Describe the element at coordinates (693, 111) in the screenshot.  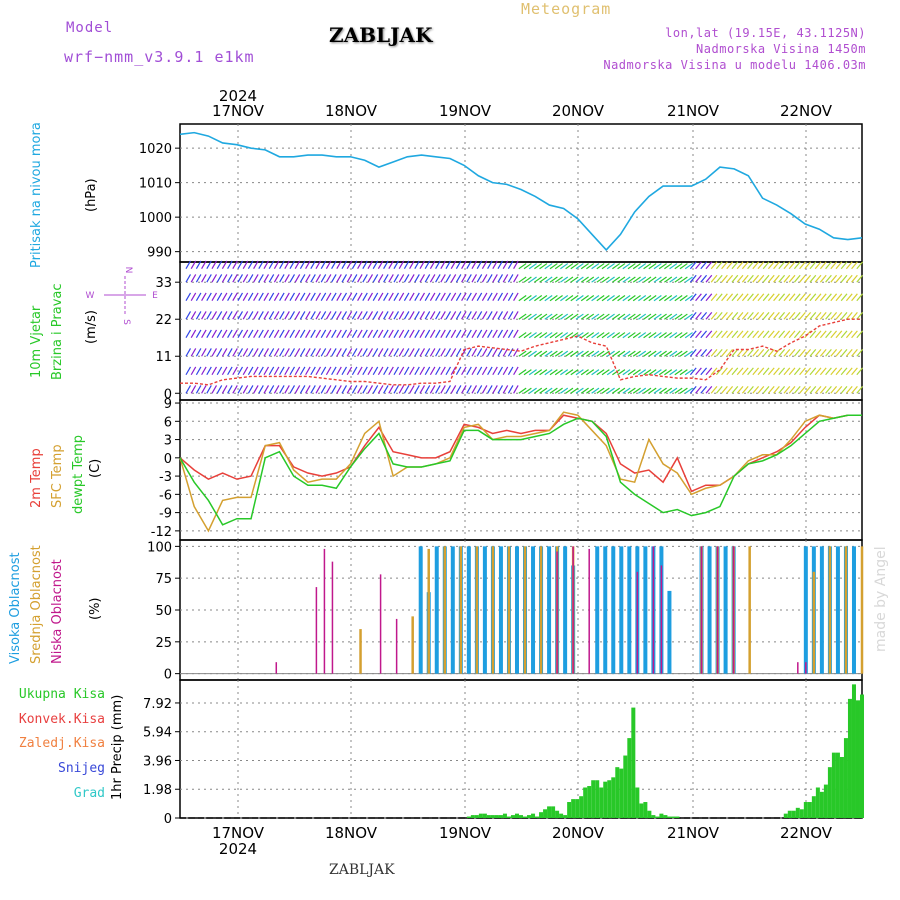
I see `top-day-label-4: 21NOV` at that location.